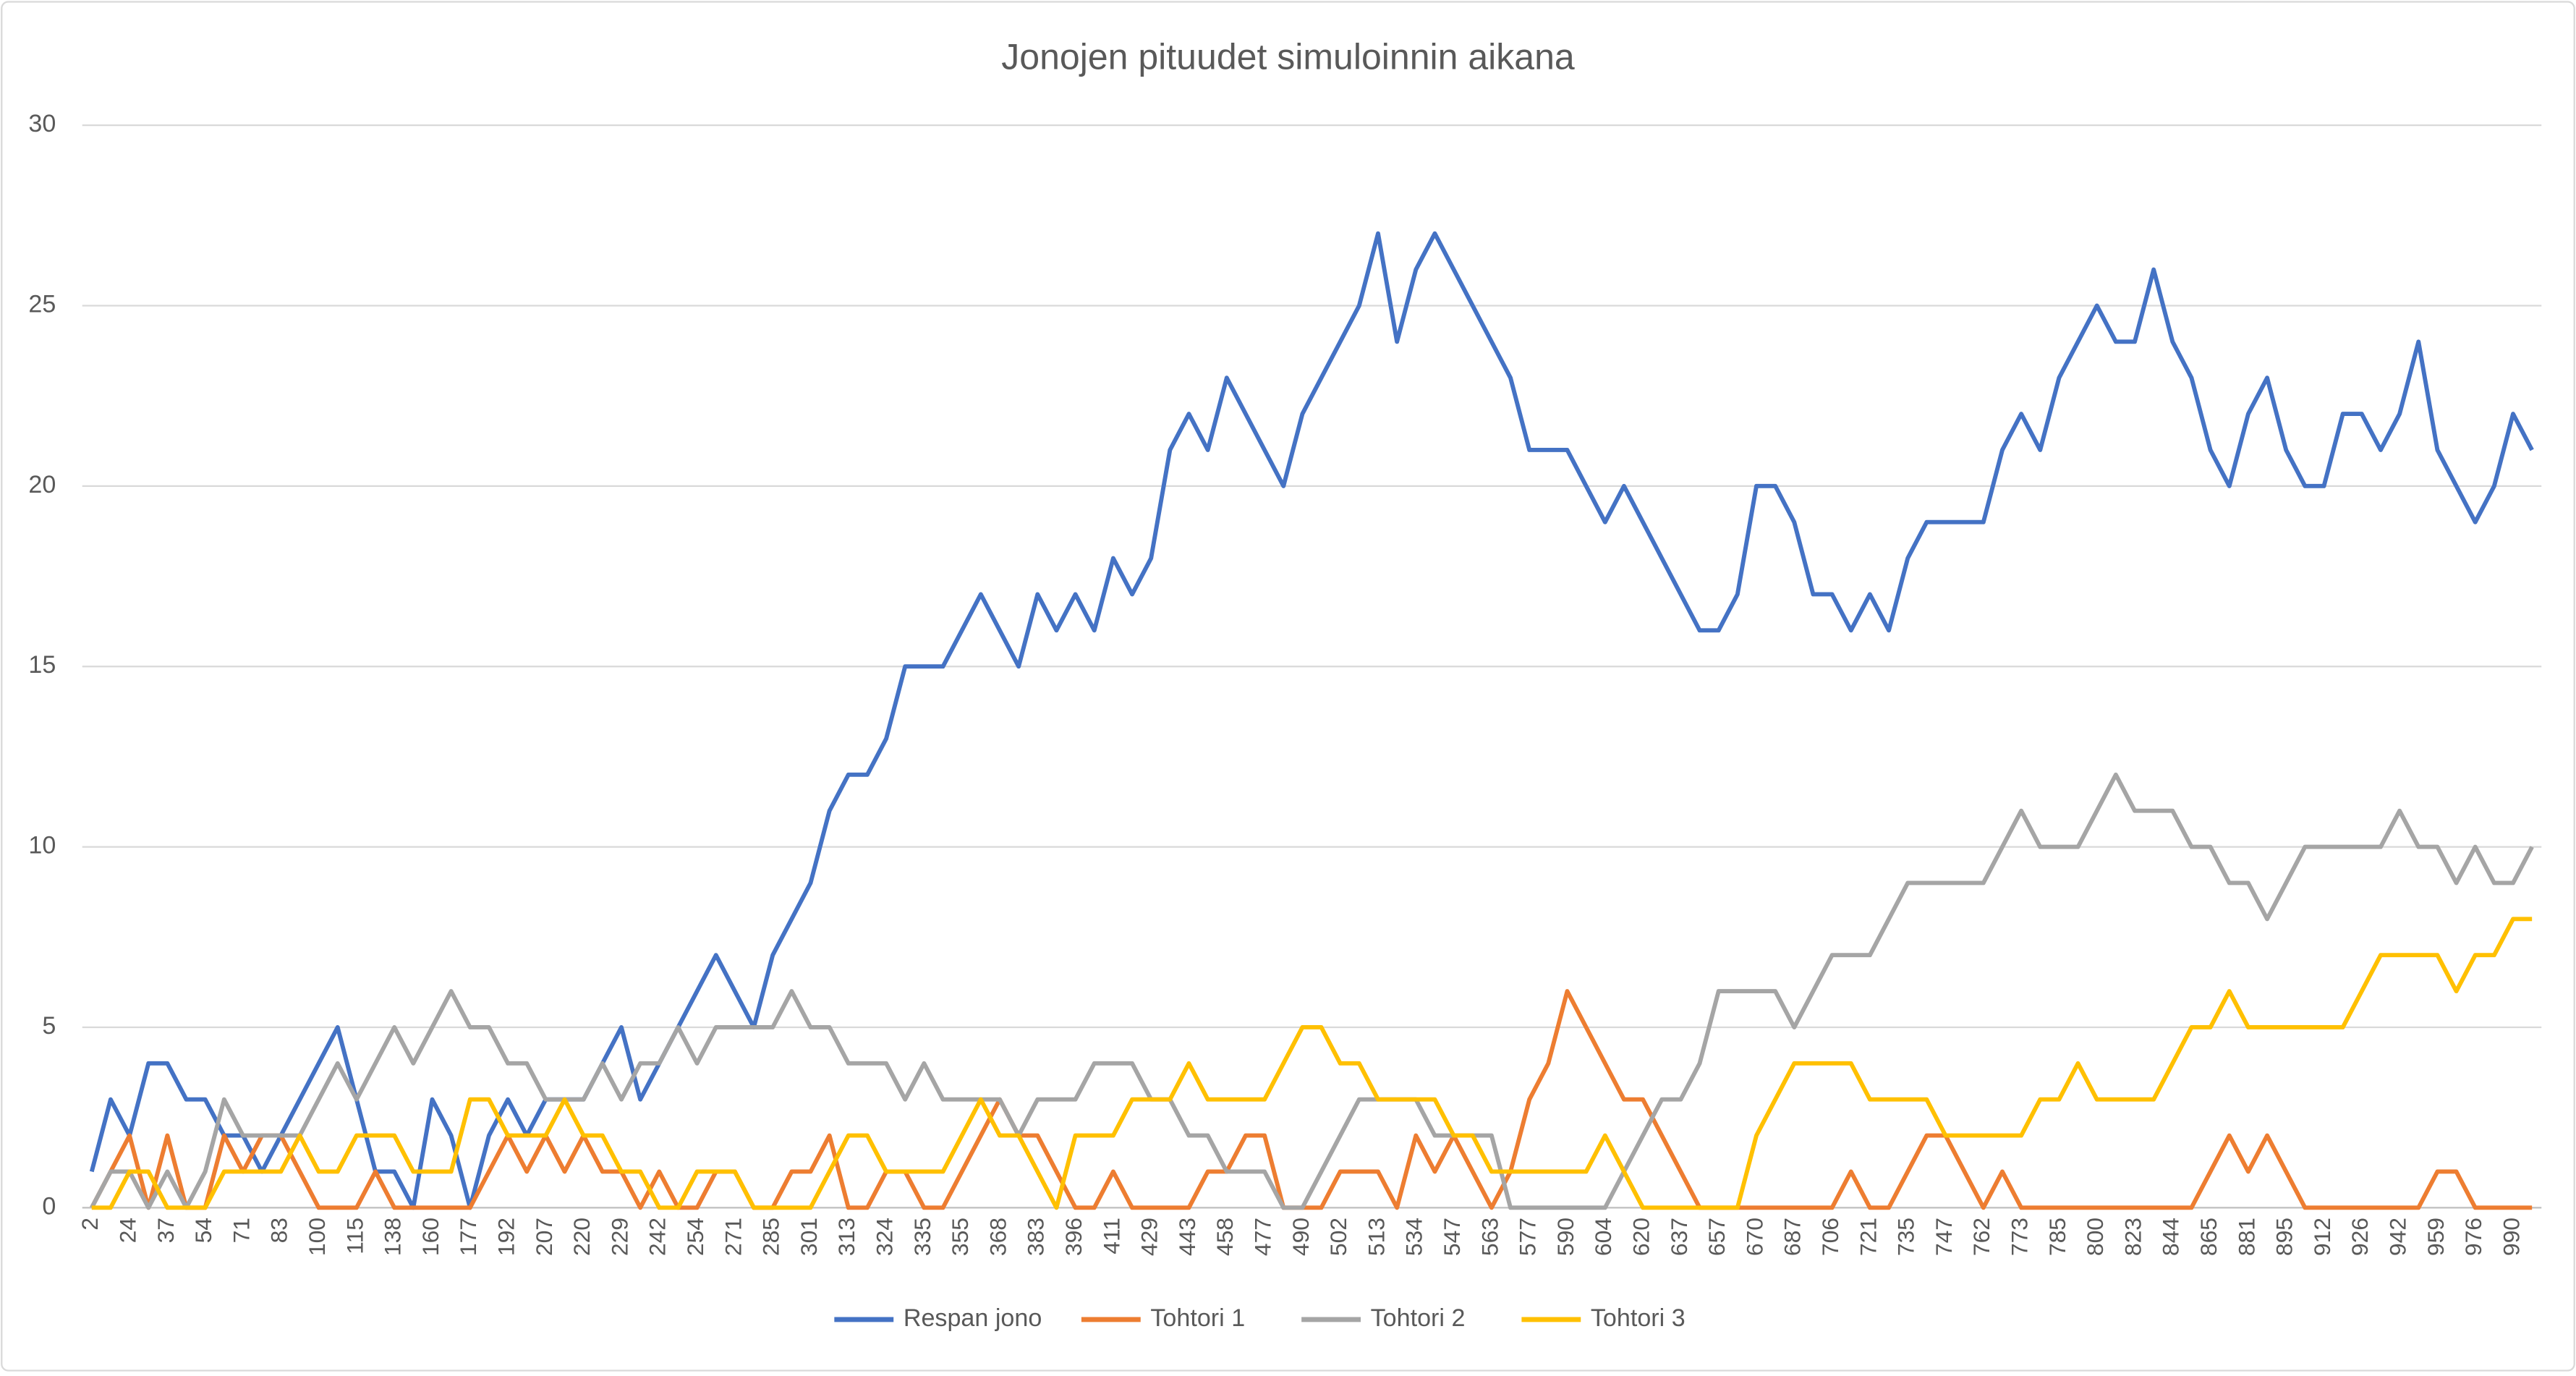 The image size is (2576, 1376). I want to click on x-tick-label: 458, so click(1225, 1237).